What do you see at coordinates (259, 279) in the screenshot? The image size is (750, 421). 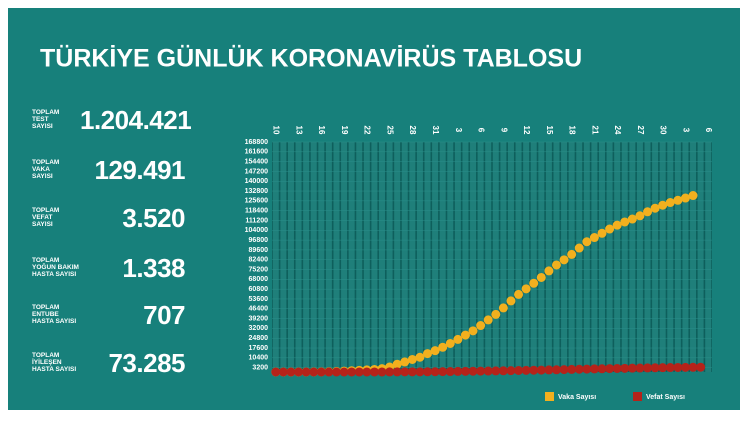 I see `y-tick-label: 68000` at bounding box center [259, 279].